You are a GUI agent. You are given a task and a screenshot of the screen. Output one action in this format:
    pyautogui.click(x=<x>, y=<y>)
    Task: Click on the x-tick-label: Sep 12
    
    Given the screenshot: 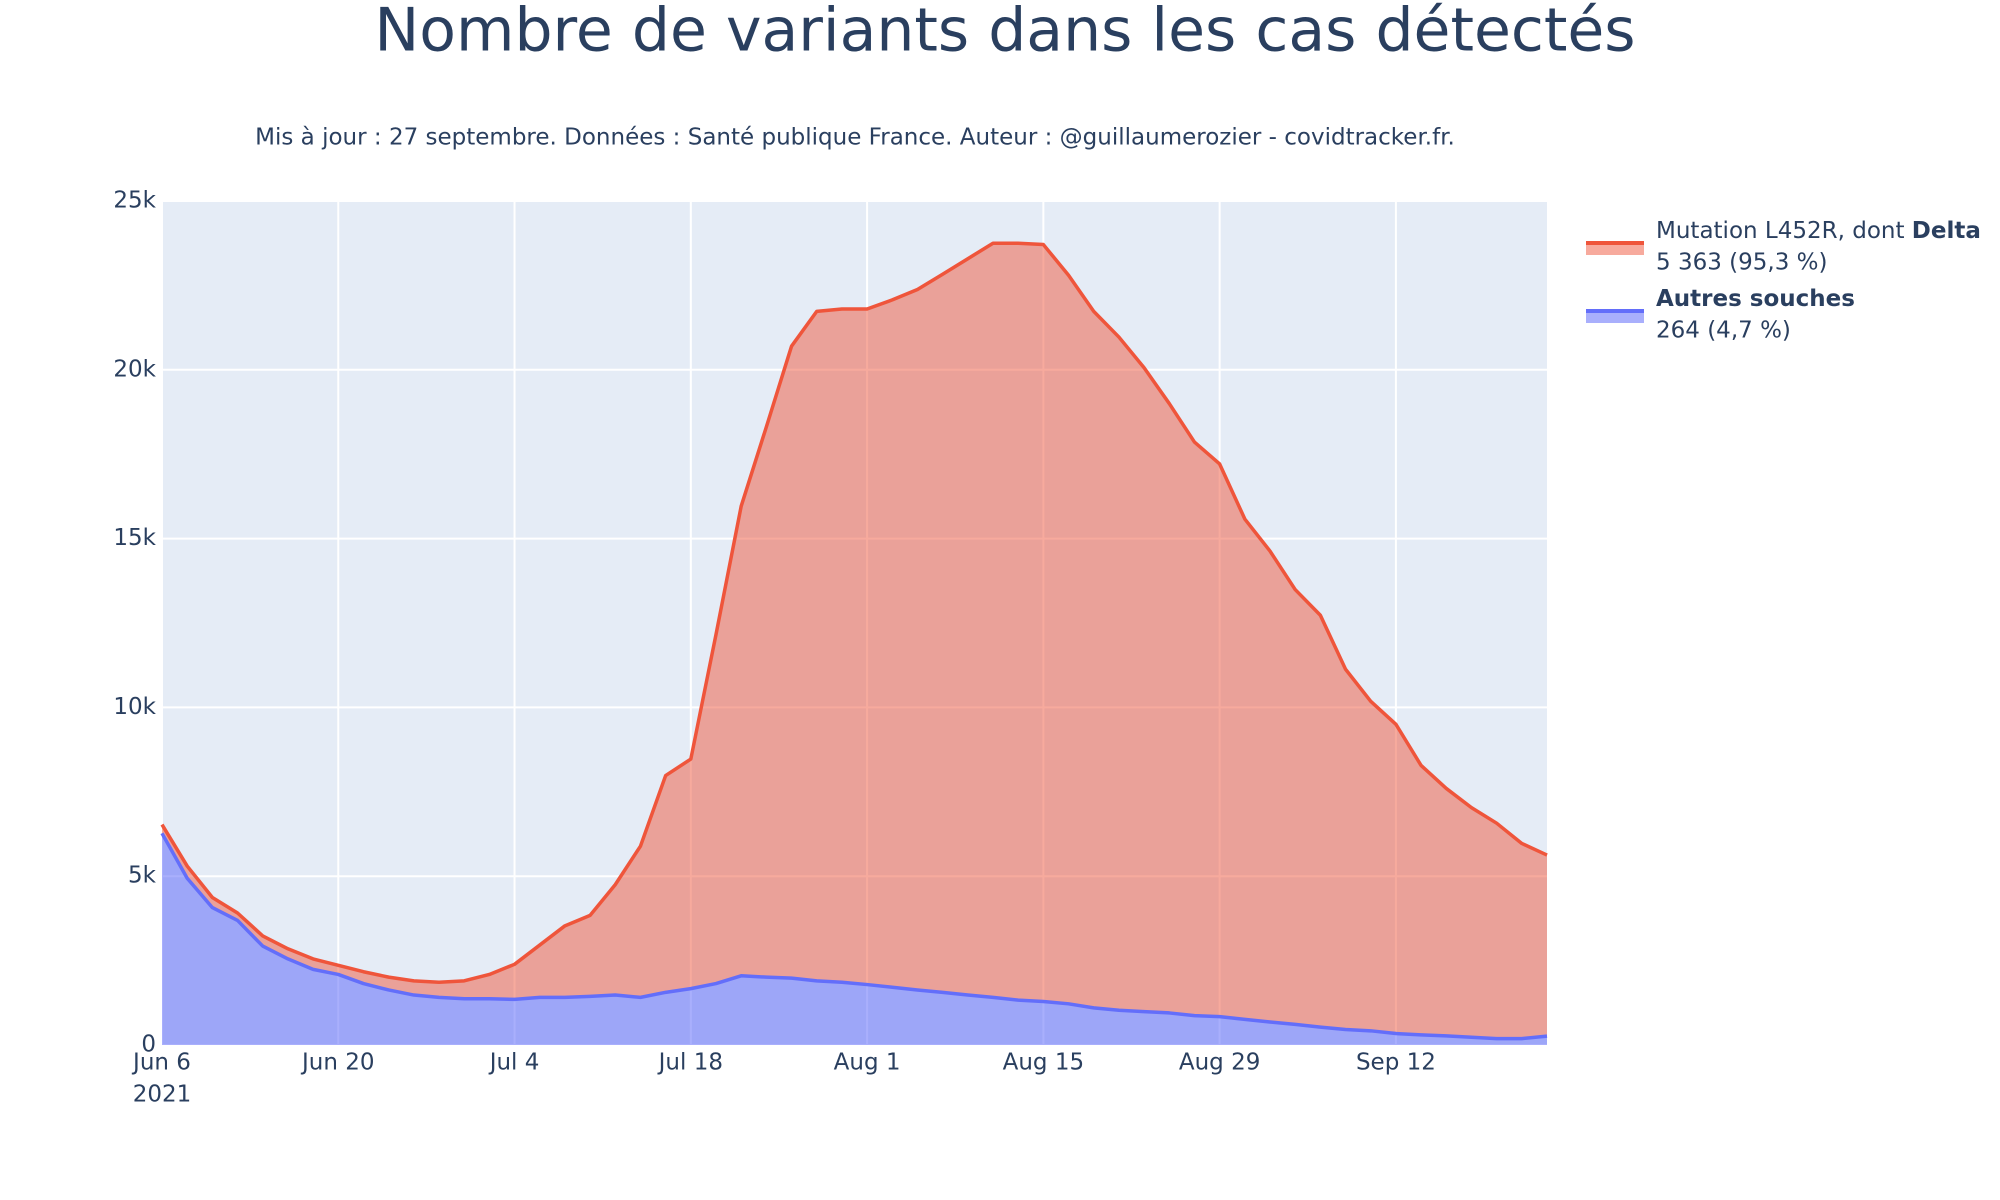 What is the action you would take?
    pyautogui.click(x=1396, y=1063)
    